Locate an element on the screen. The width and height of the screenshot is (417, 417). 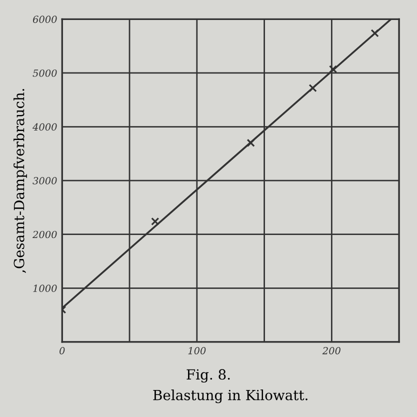
x-tick-label: 0 is located at coordinates (62, 350).